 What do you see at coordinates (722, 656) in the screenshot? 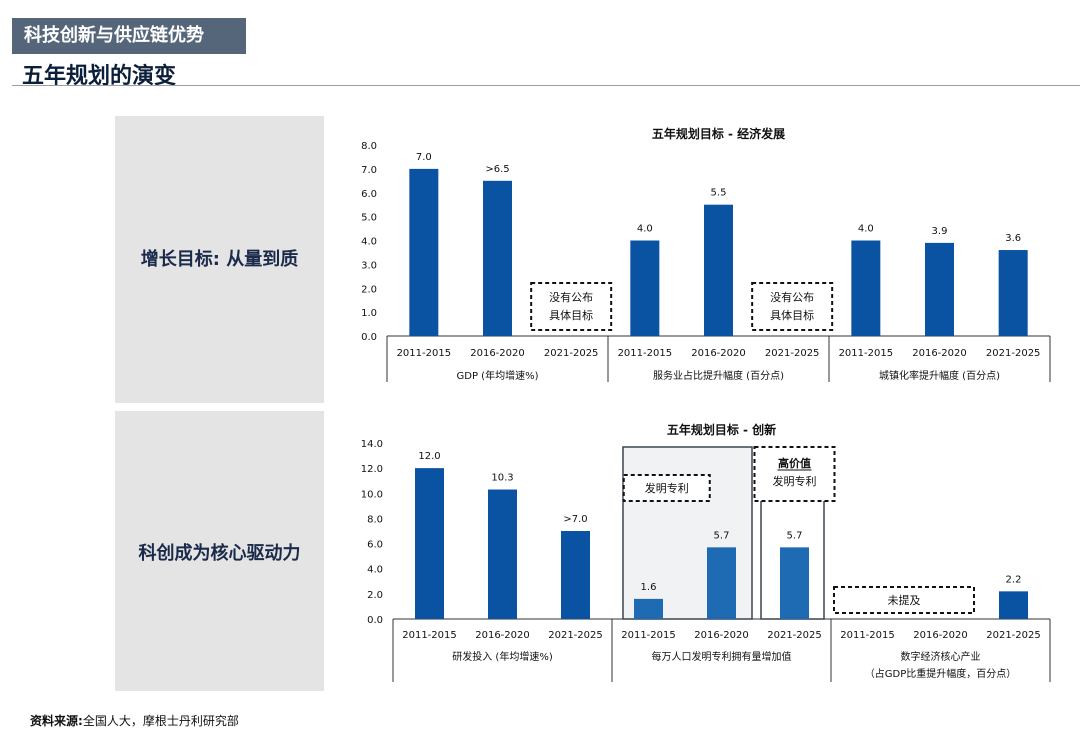
I see `group-label: 每万人口发明专利拥有量增加值` at bounding box center [722, 656].